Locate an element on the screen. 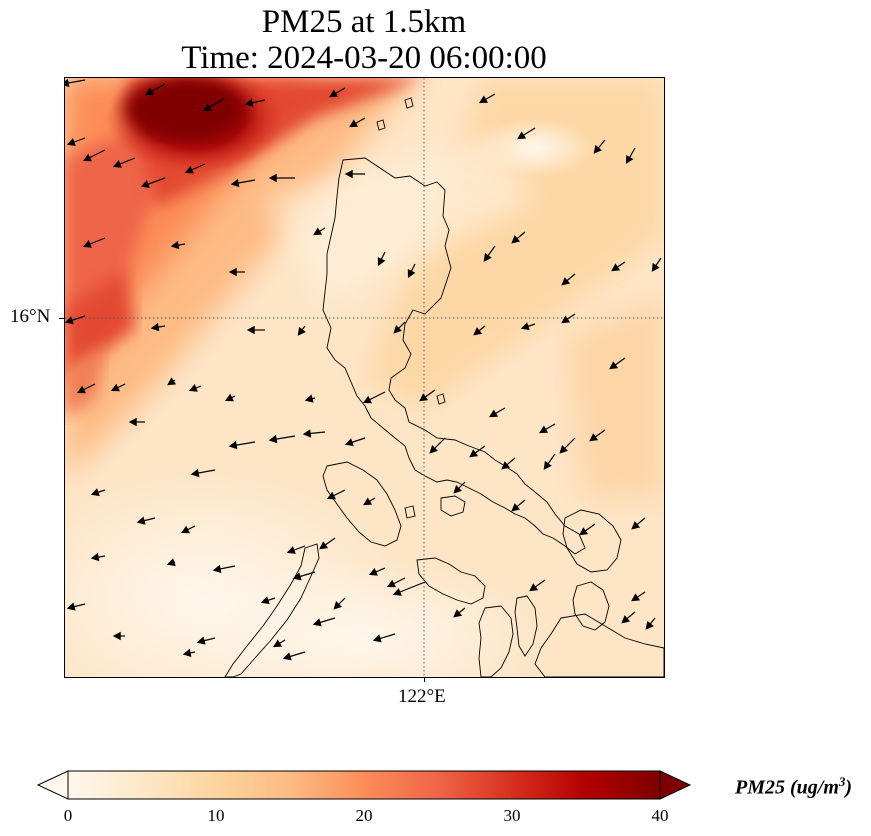  colorbar-tick-label: 30 is located at coordinates (512, 815).